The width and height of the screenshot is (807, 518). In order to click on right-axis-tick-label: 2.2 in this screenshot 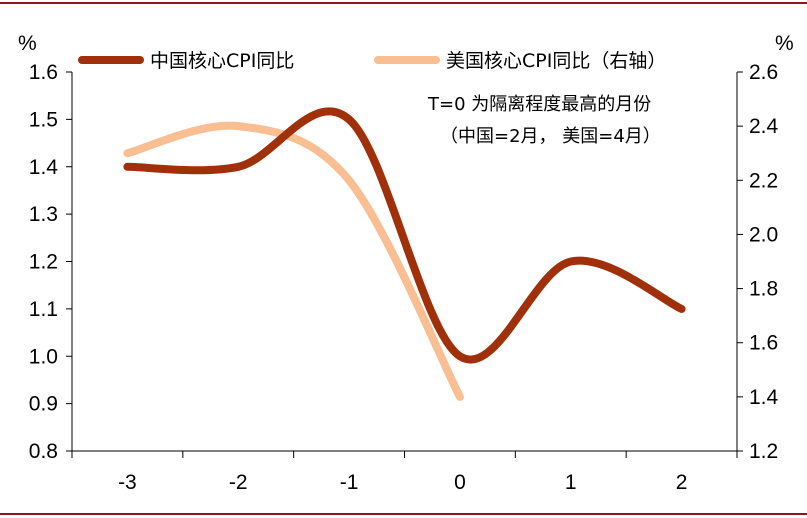, I will do `click(763, 180)`.